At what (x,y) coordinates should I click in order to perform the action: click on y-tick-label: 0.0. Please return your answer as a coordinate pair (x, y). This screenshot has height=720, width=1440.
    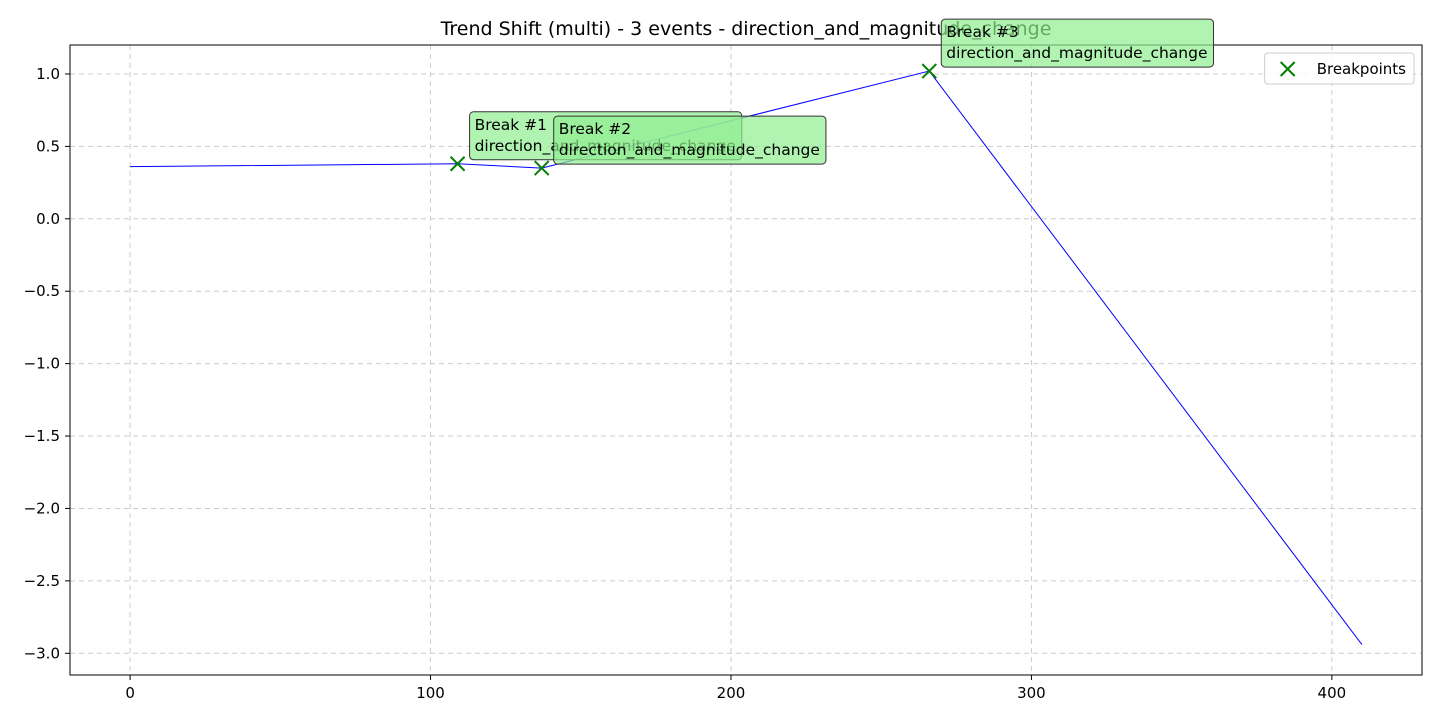
    Looking at the image, I should click on (48, 219).